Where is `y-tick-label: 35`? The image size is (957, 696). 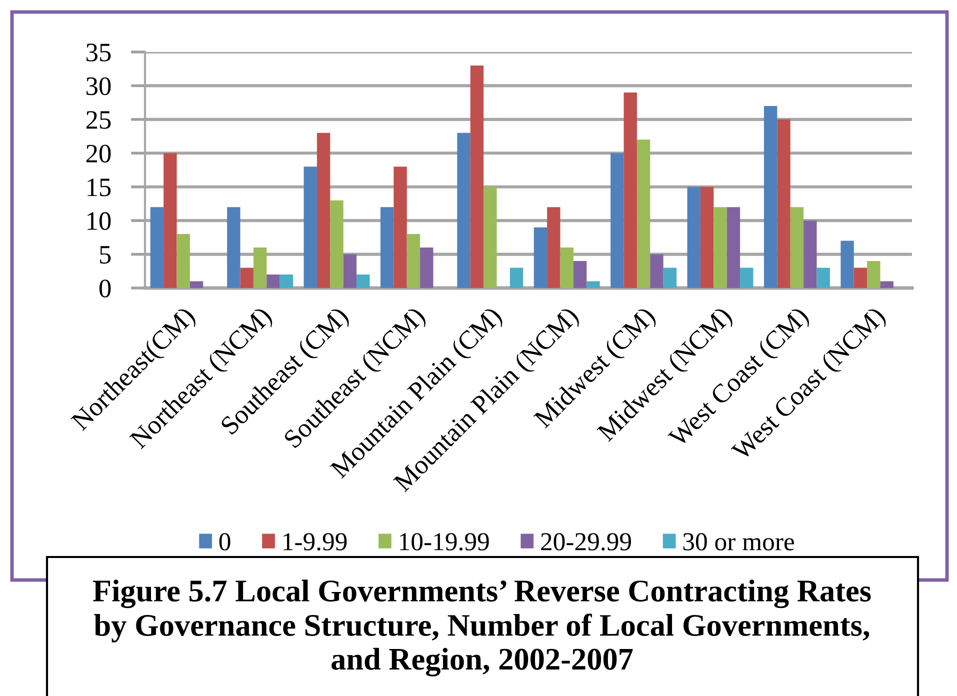 y-tick-label: 35 is located at coordinates (98, 53).